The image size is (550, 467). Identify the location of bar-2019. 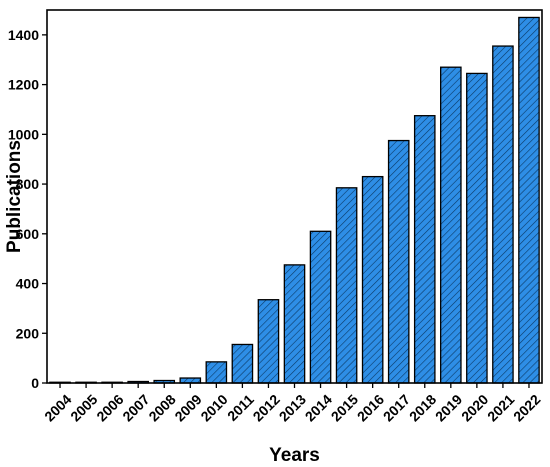
(451, 225).